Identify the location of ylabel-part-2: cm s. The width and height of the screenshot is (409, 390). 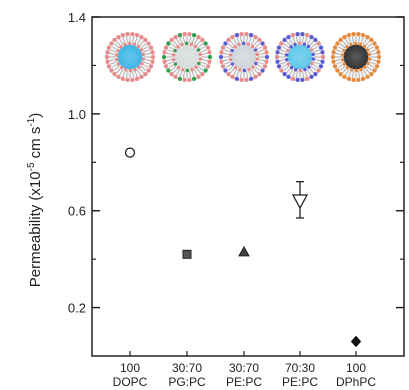
(35, 145).